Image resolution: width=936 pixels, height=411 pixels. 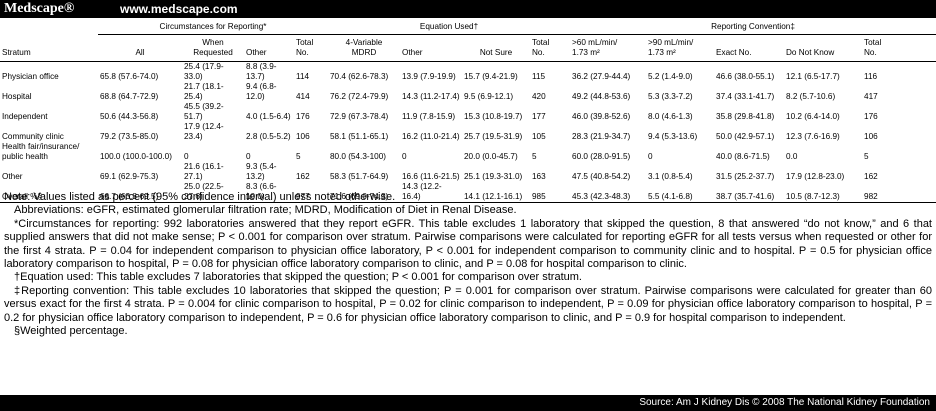 I want to click on value-cell: 72.9 (67.3-78.4), so click(x=359, y=116).